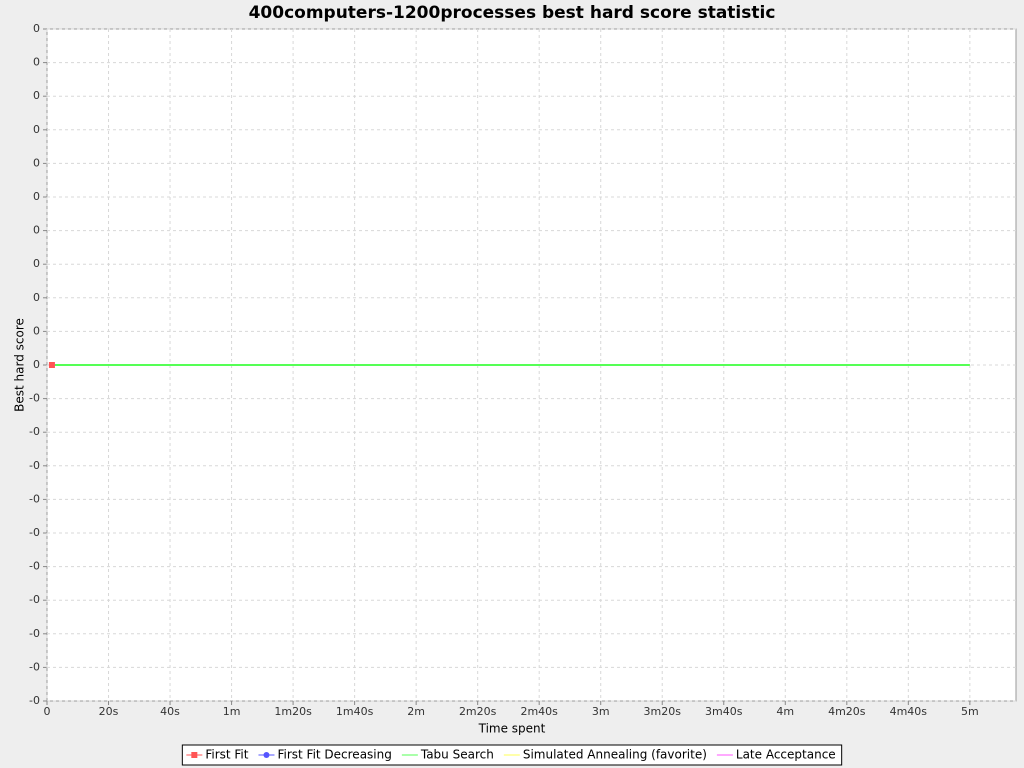  What do you see at coordinates (615, 755) in the screenshot?
I see `legend-label: Simulated Annealing (favorite)` at bounding box center [615, 755].